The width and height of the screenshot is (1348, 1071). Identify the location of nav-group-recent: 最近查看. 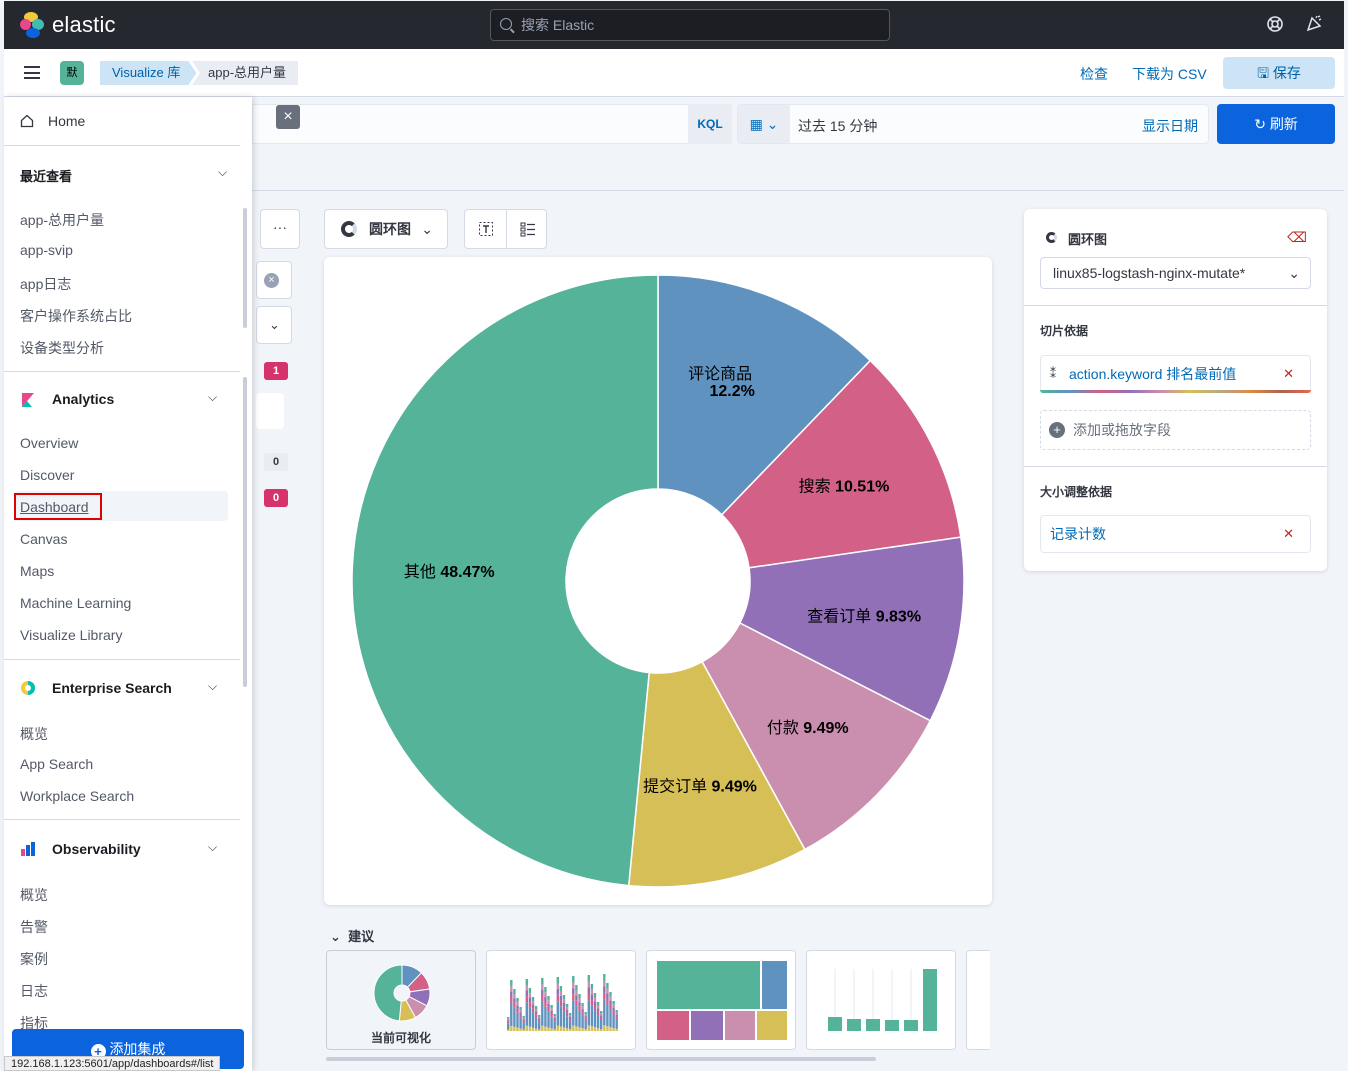
(46, 176).